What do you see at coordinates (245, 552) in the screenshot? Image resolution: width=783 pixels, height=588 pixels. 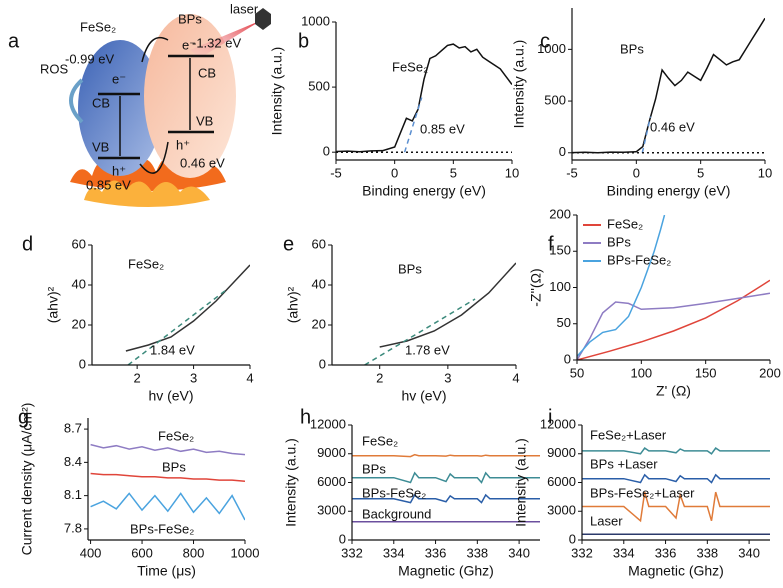 I see `x-tick-label: 1000` at bounding box center [245, 552].